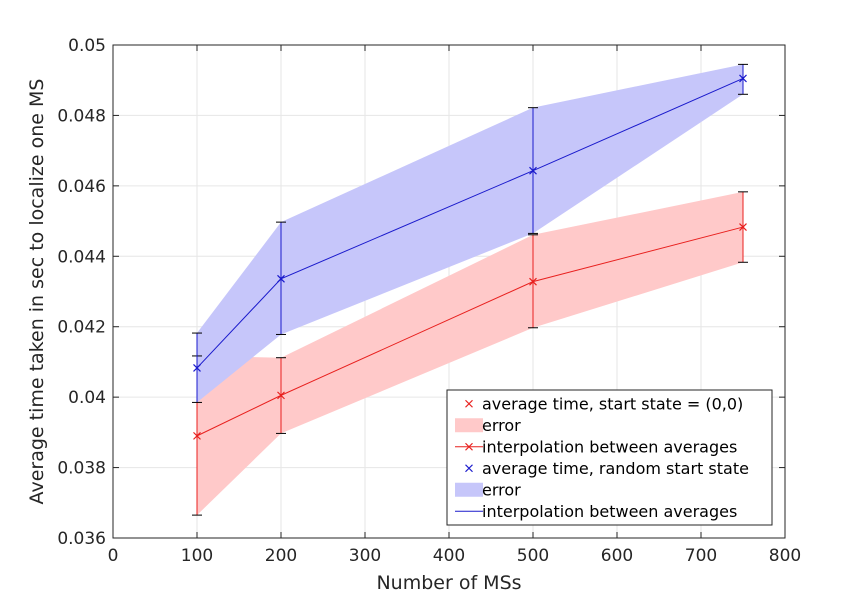 This screenshot has height=606, width=868. I want to click on y-tick-label: 0.046, so click(81, 187).